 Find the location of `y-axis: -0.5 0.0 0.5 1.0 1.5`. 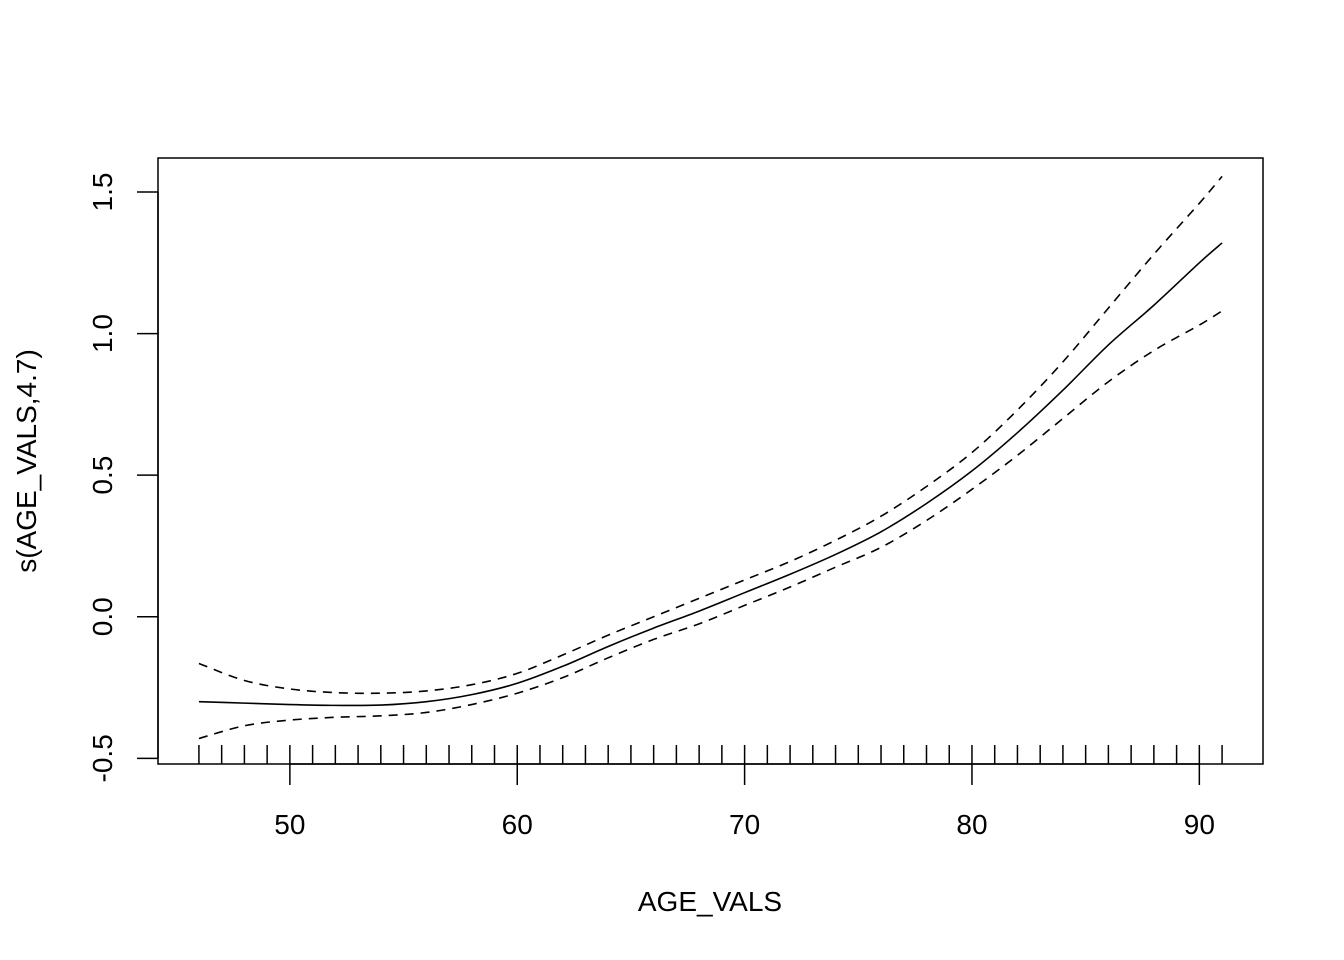

y-axis: -0.5 0.0 0.5 1.0 1.5 is located at coordinates (123, 477).